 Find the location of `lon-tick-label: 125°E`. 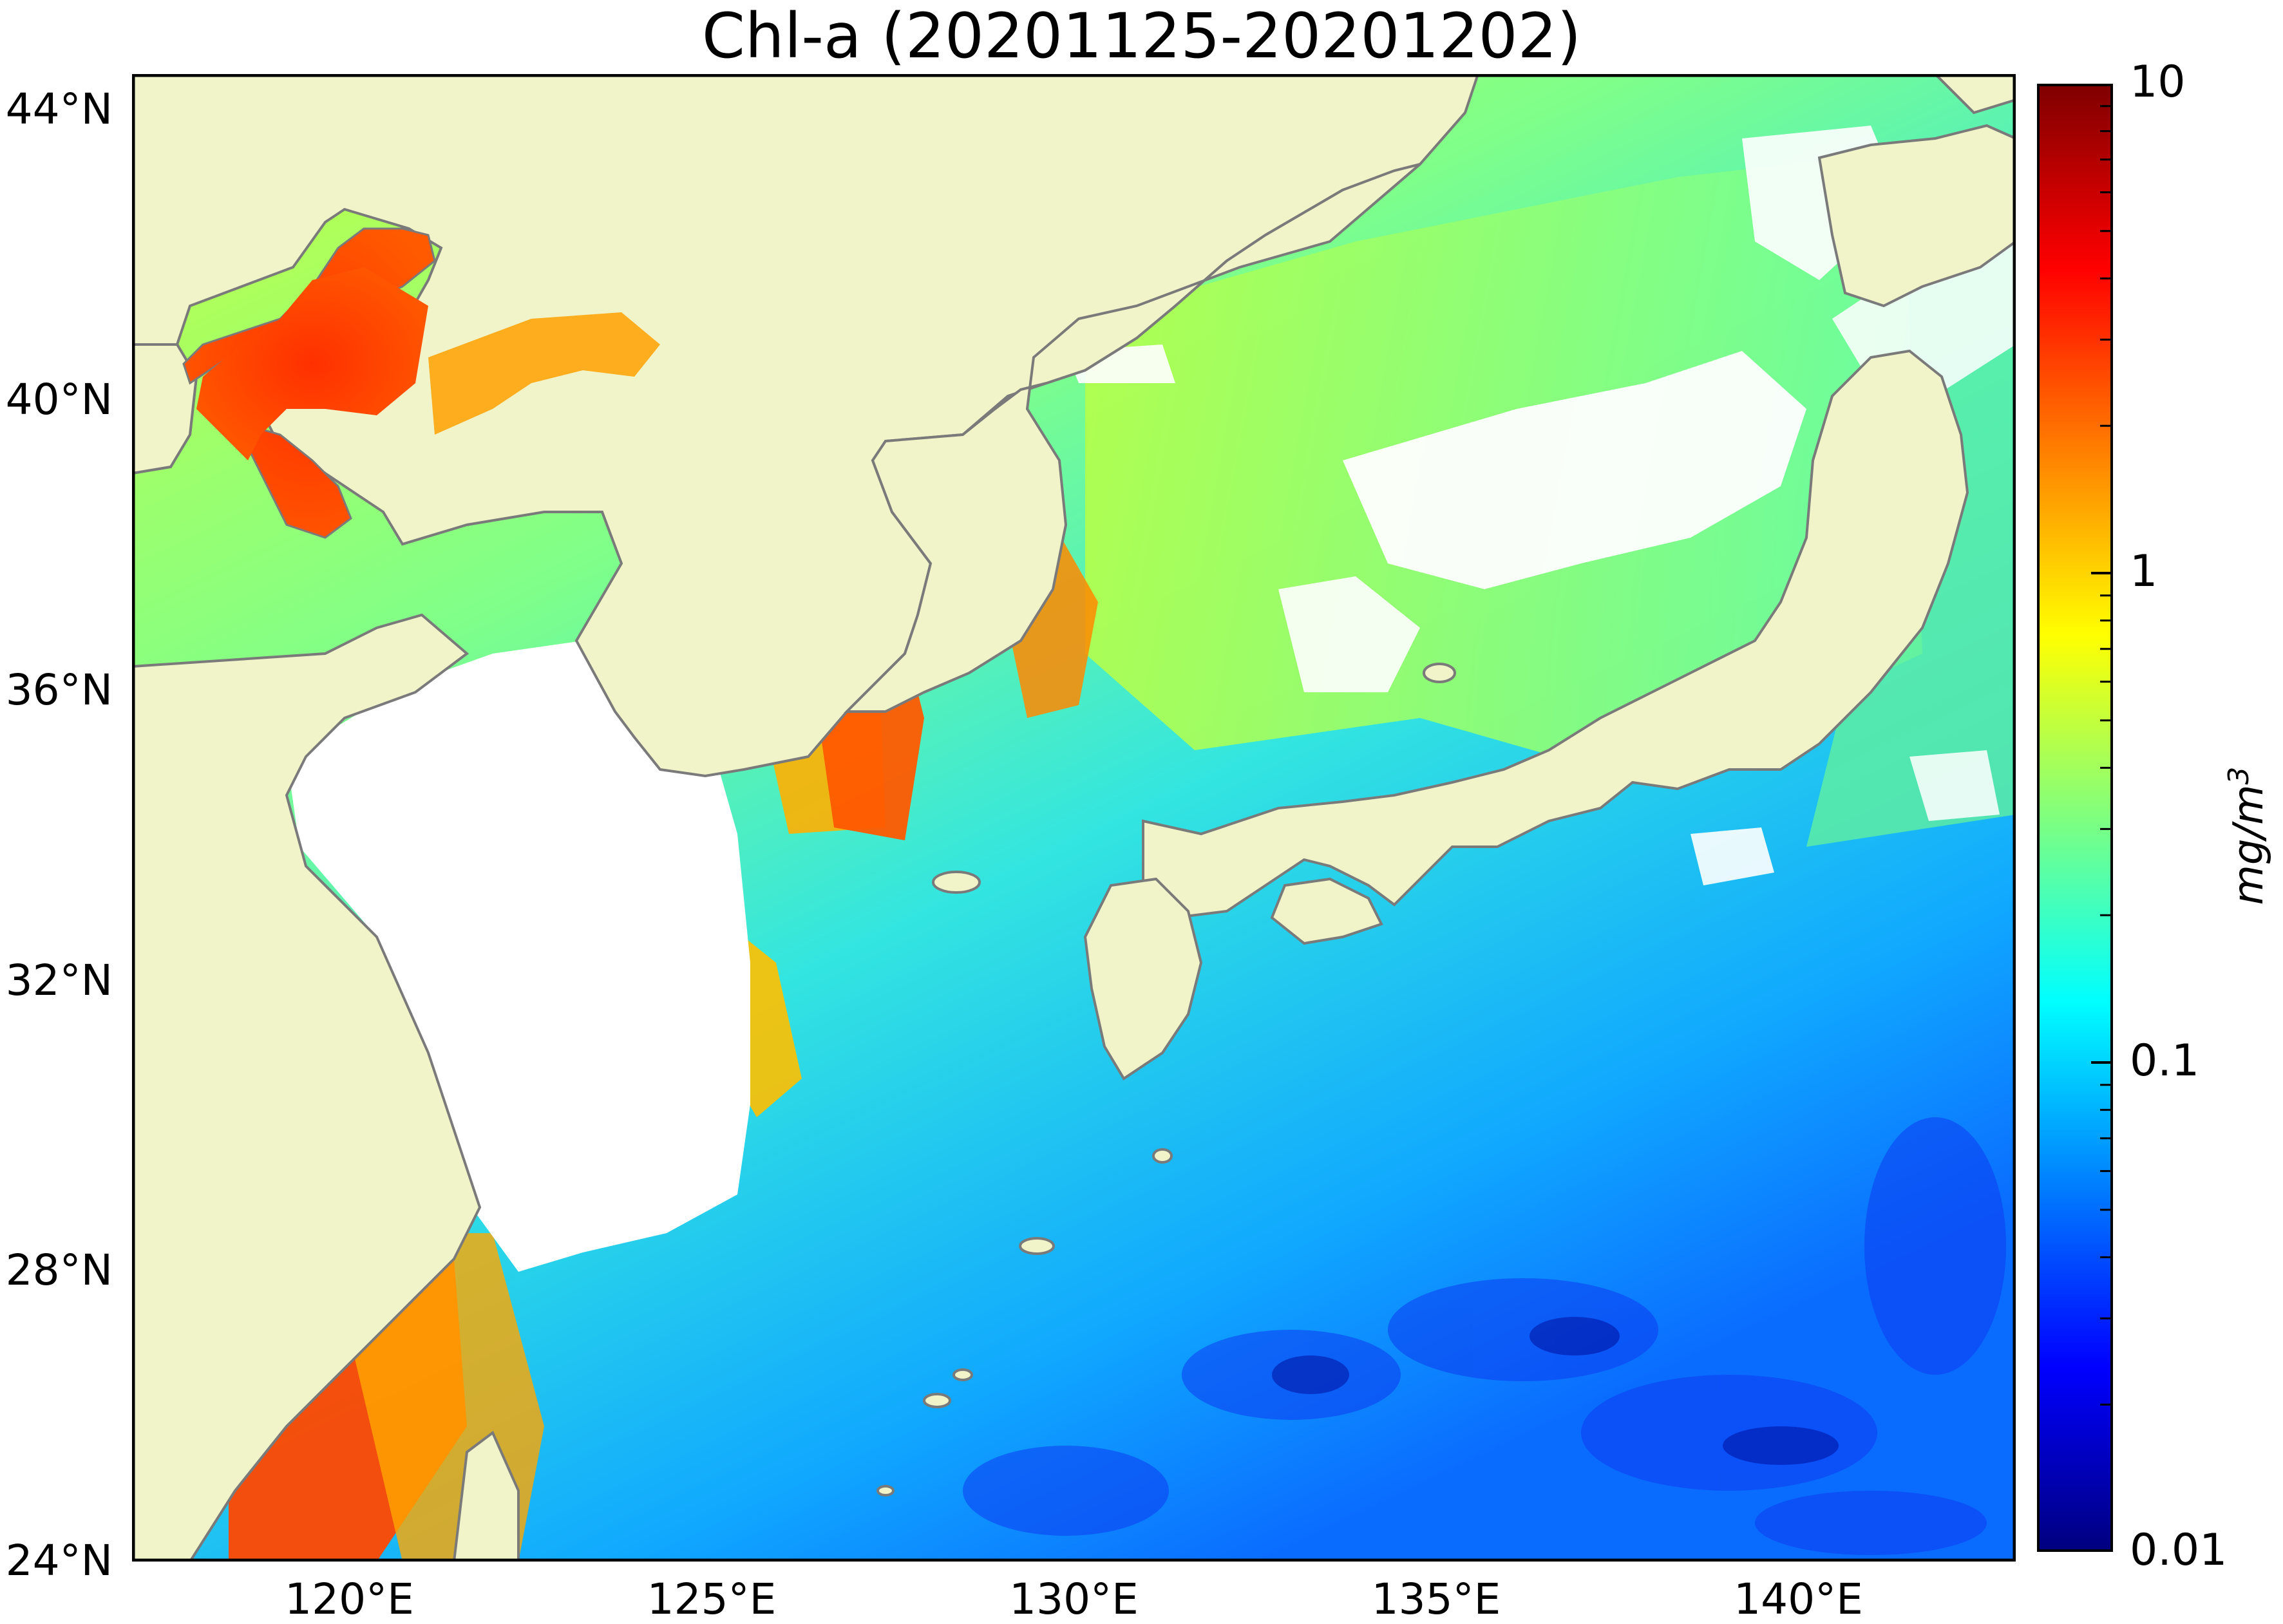

lon-tick-label: 125°E is located at coordinates (712, 1599).